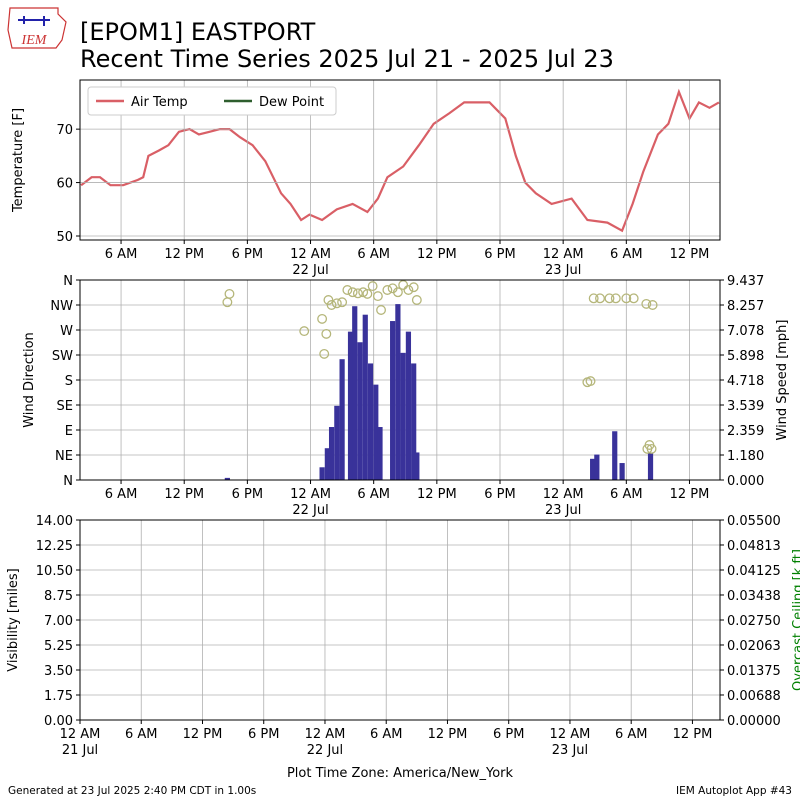  I want to click on logo-lines, so click(34, 21).